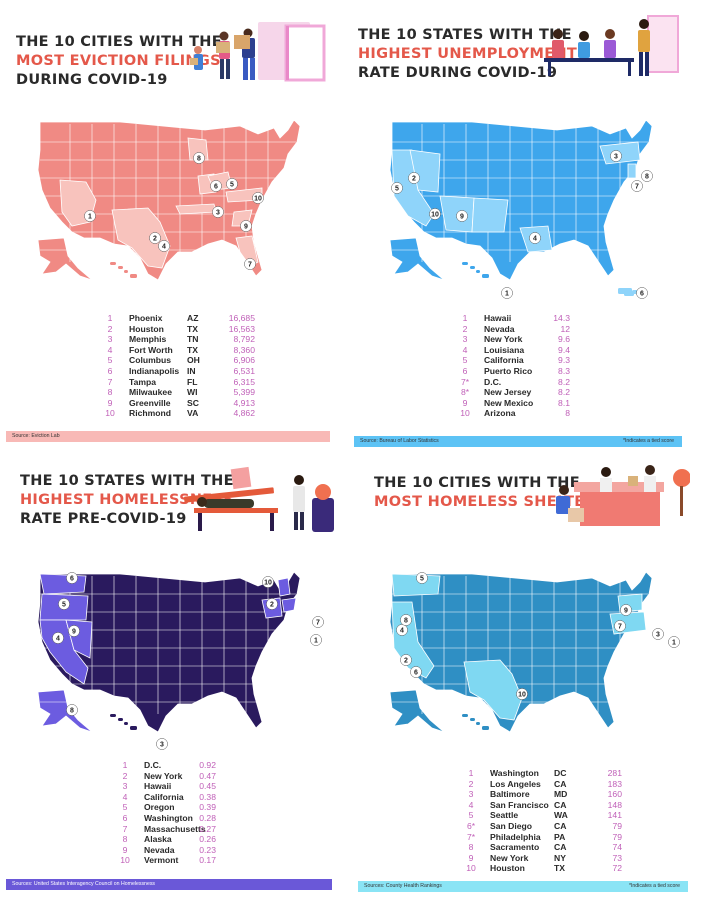 This screenshot has height=905, width=704. I want to click on name-cell: Hawaii, so click(158, 786).